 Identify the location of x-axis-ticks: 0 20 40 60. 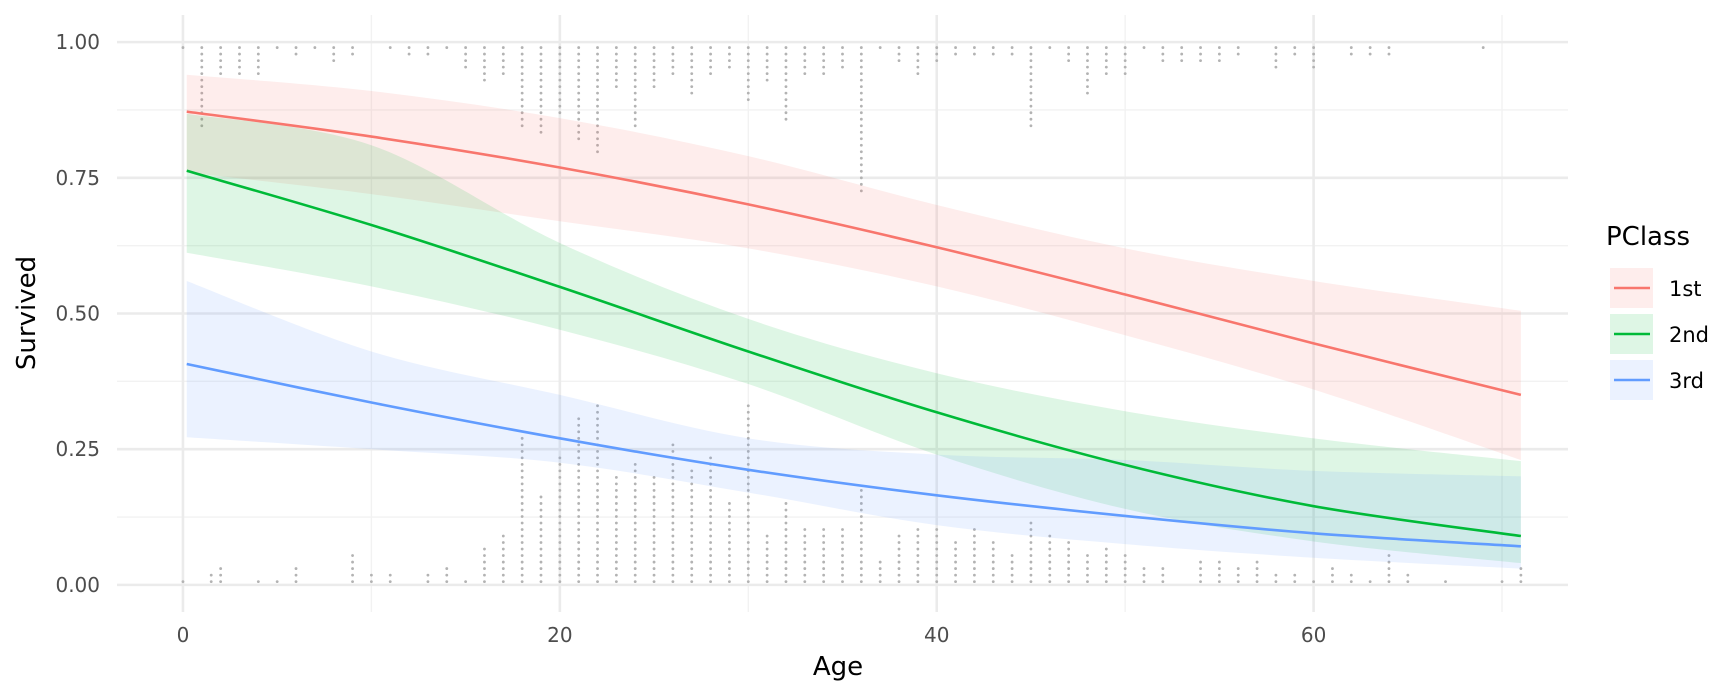
(752, 635).